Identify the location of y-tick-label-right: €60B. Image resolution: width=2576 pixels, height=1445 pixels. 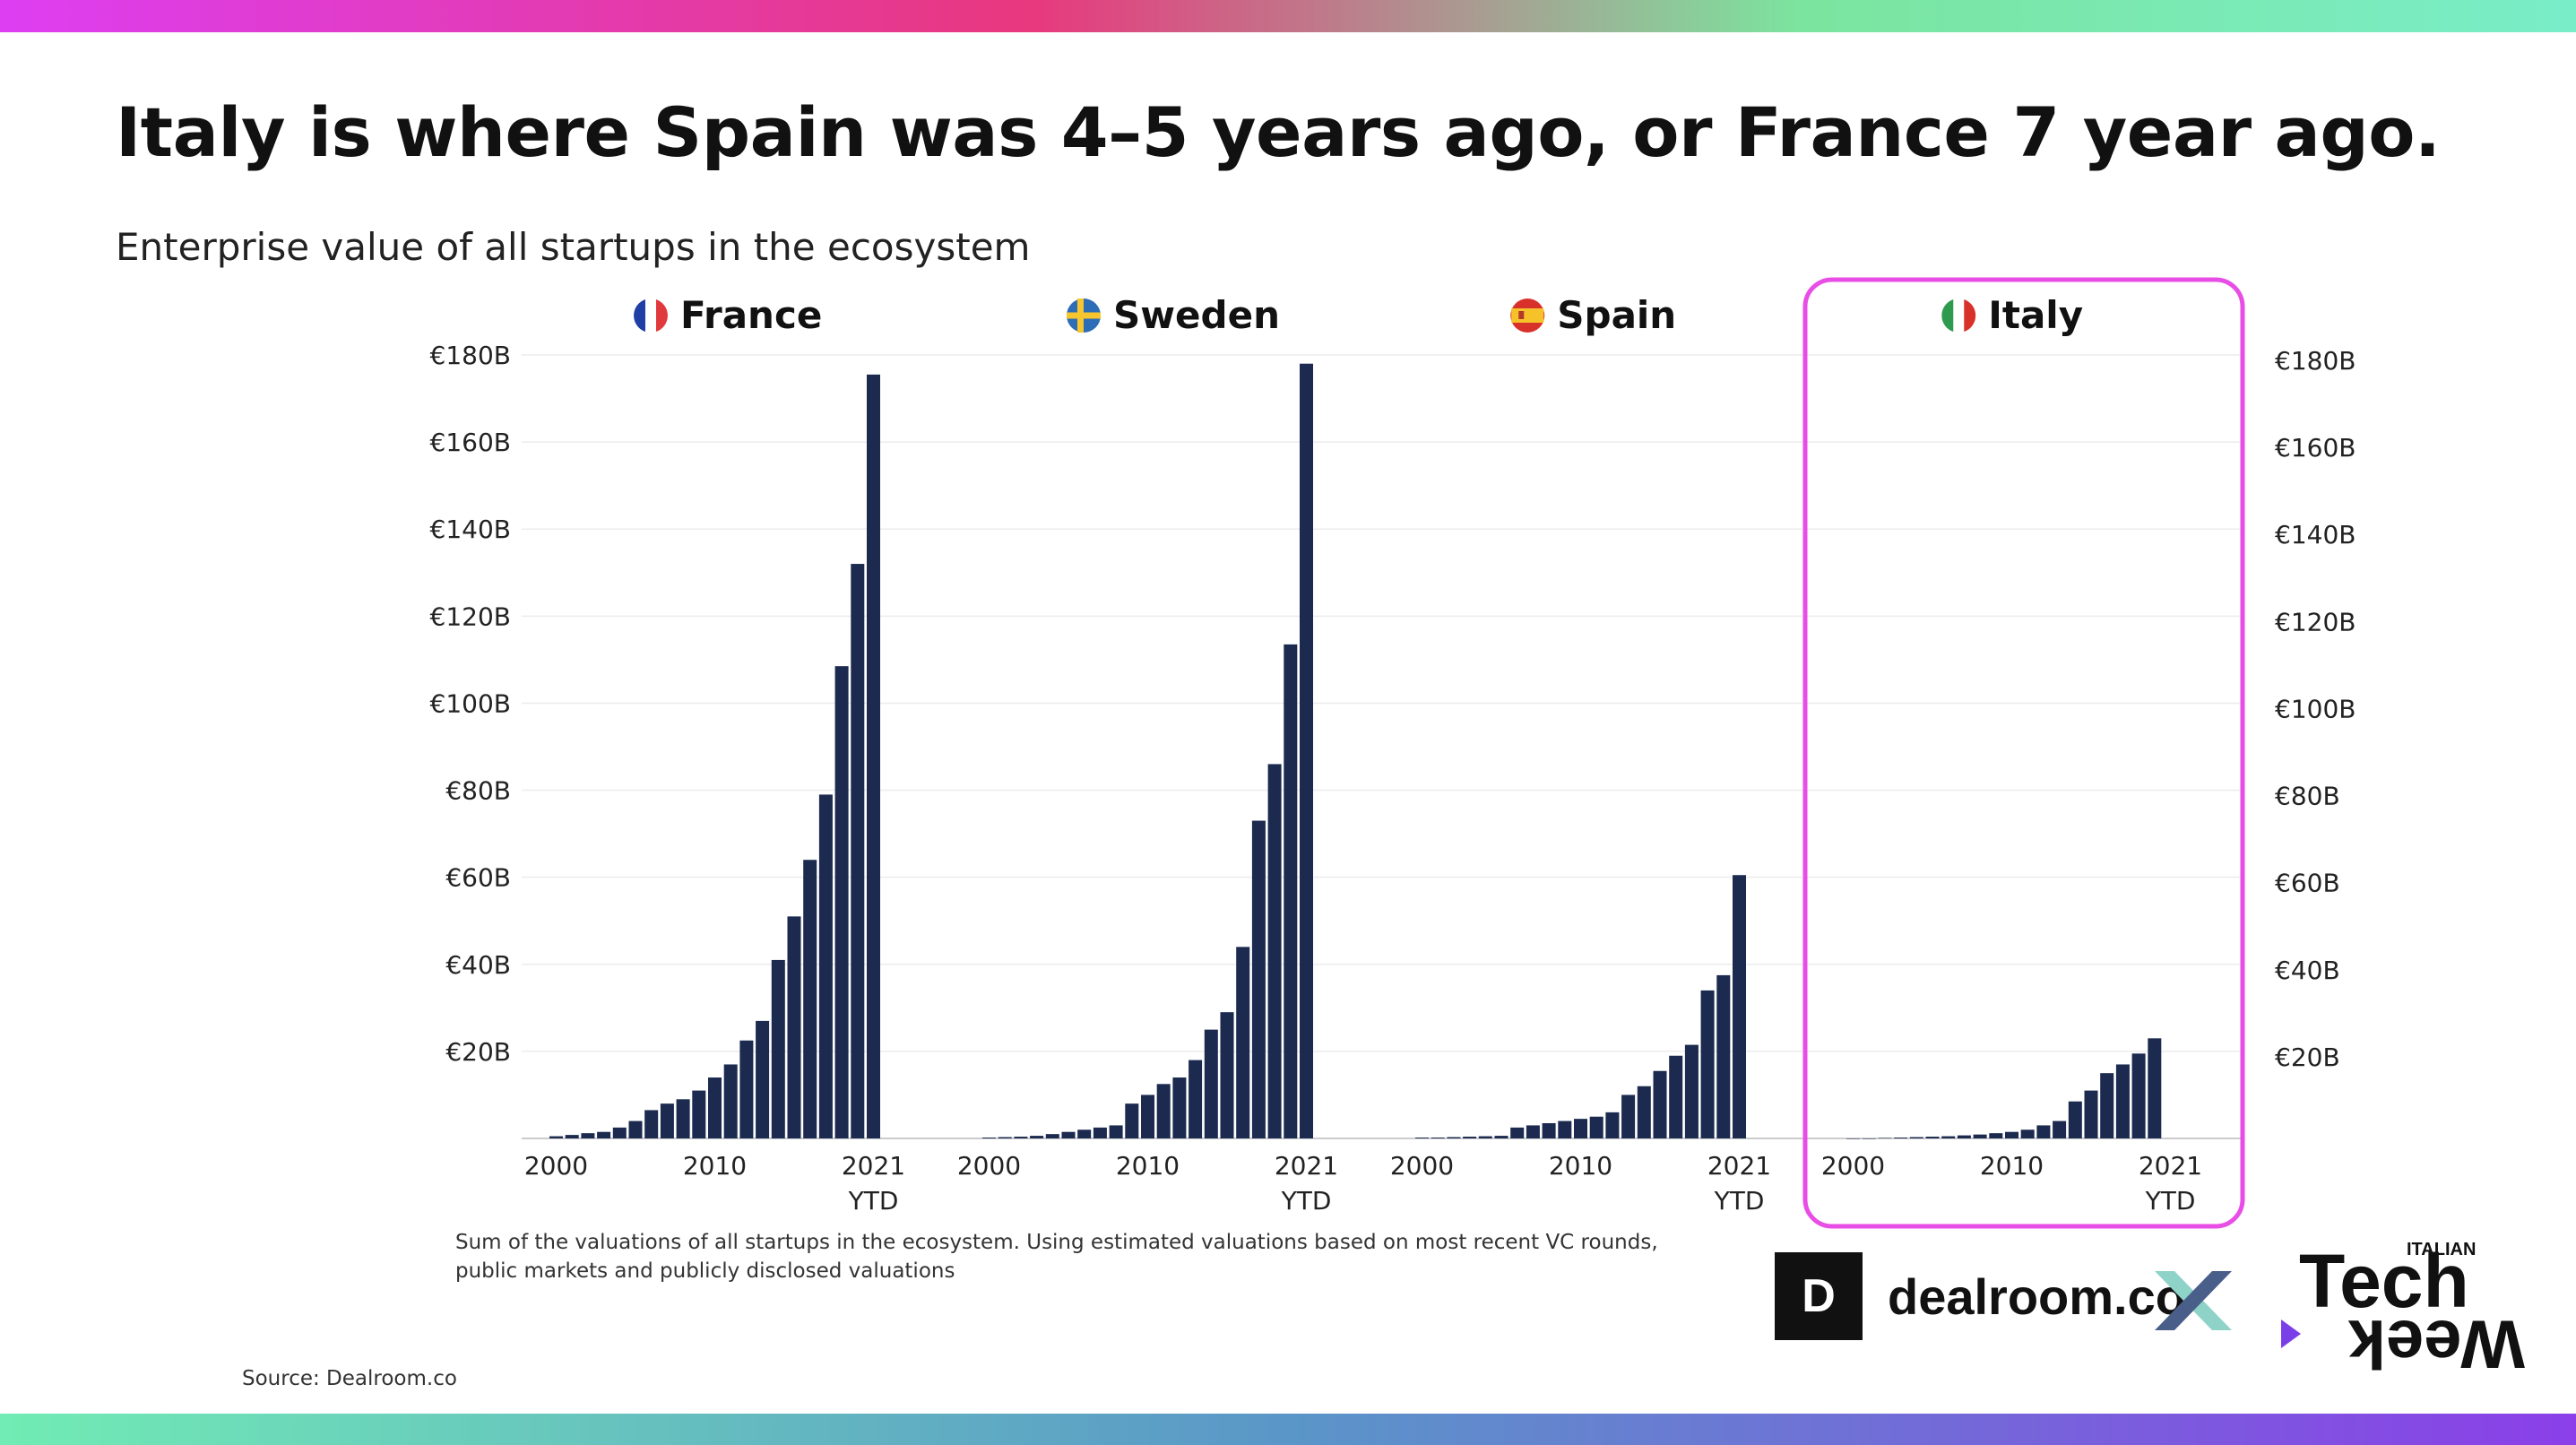
(2307, 883).